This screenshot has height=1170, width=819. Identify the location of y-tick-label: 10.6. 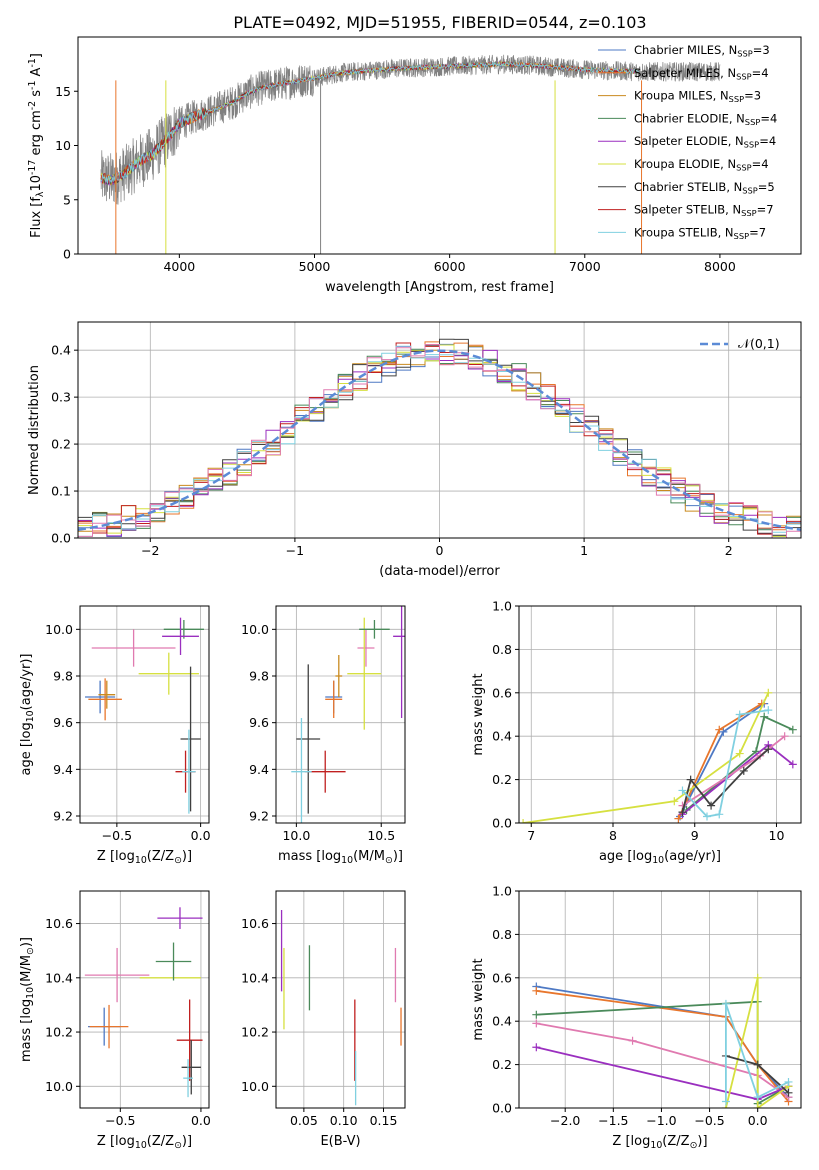
(255, 923).